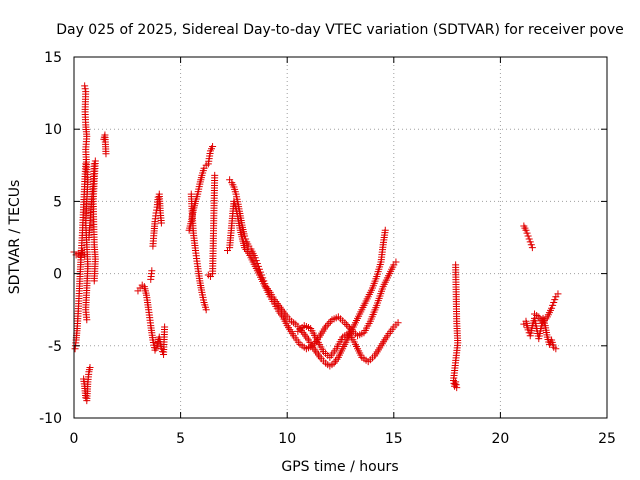  What do you see at coordinates (55, 347) in the screenshot?
I see `y-tick-label: -5` at bounding box center [55, 347].